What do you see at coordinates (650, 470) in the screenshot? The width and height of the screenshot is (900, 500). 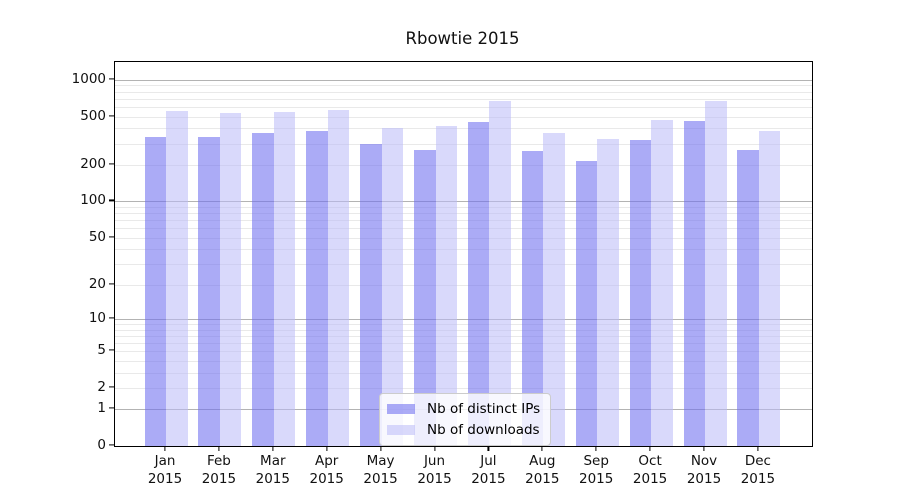 I see `x-tick-label-oct: Oct 2015` at bounding box center [650, 470].